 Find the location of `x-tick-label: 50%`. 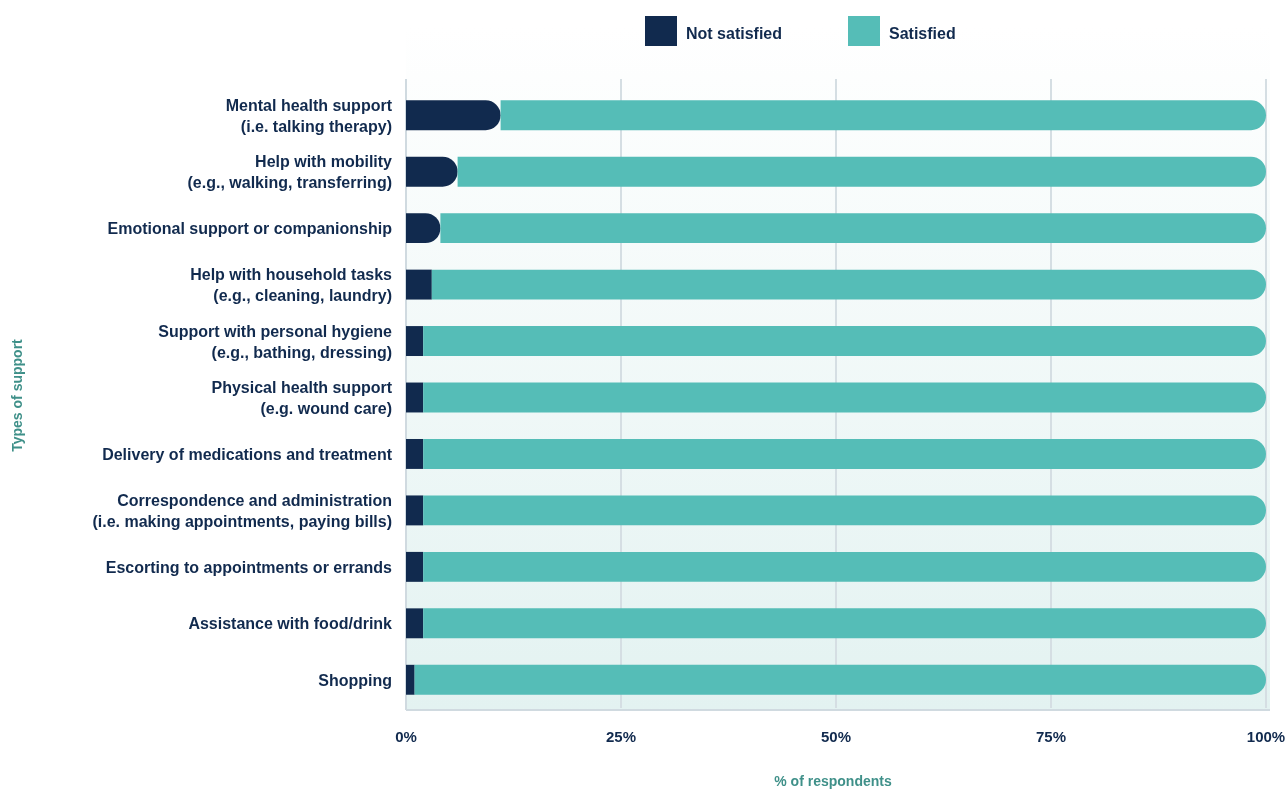

x-tick-label: 50% is located at coordinates (836, 736).